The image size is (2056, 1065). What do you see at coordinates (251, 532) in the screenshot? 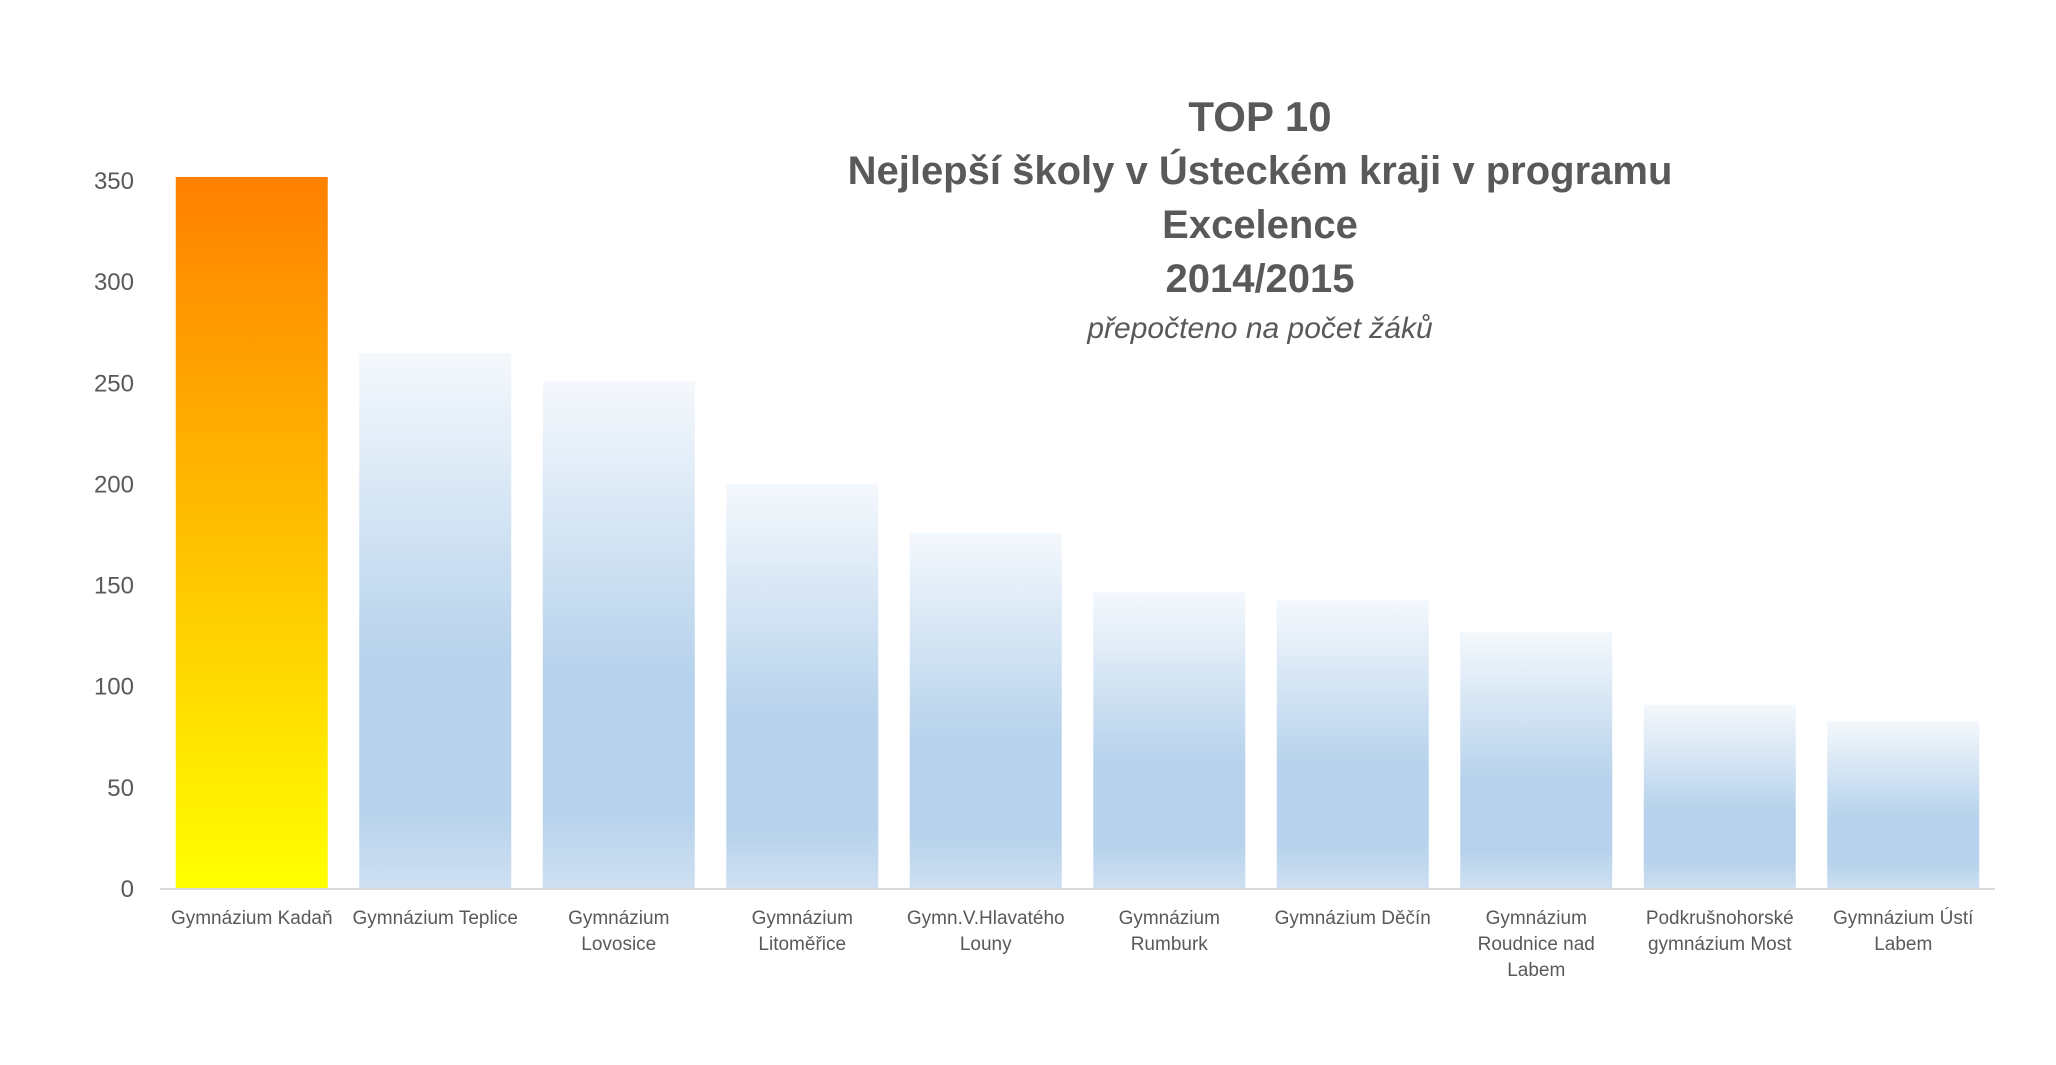
I see `bar-highlighted` at bounding box center [251, 532].